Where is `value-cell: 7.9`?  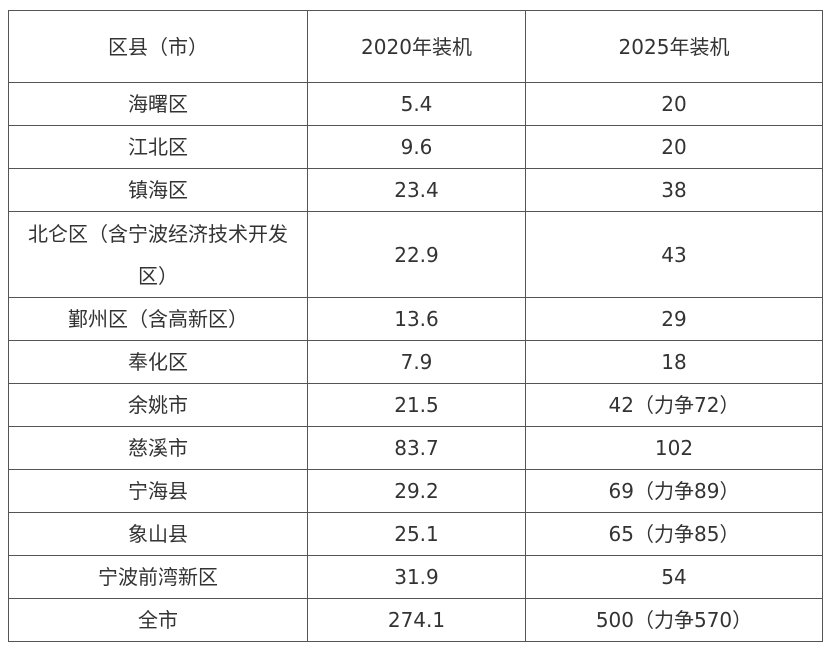
value-cell: 7.9 is located at coordinates (416, 362).